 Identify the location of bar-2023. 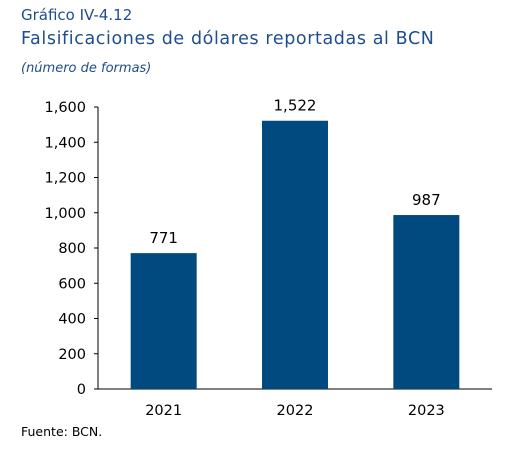
(426, 302).